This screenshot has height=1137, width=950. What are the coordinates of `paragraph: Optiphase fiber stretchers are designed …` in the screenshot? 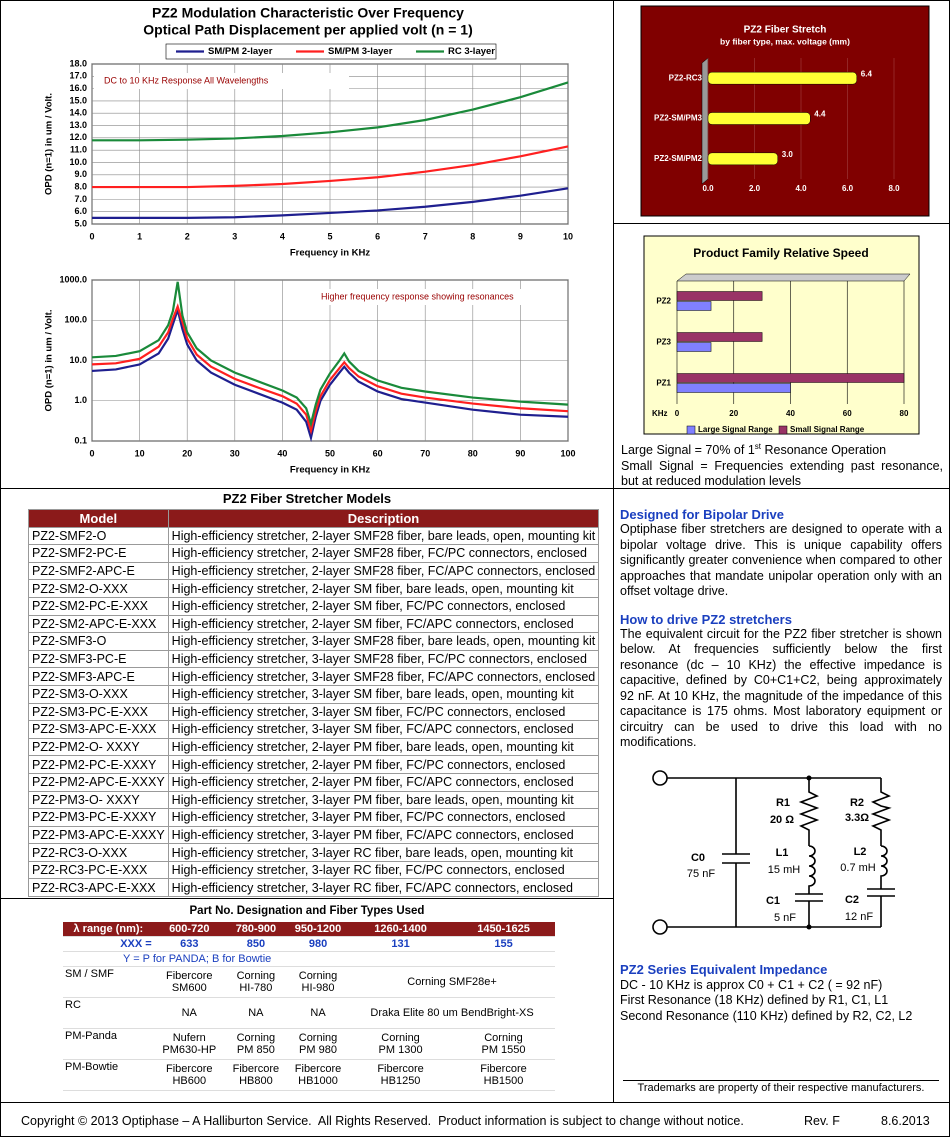 It's located at (781, 560).